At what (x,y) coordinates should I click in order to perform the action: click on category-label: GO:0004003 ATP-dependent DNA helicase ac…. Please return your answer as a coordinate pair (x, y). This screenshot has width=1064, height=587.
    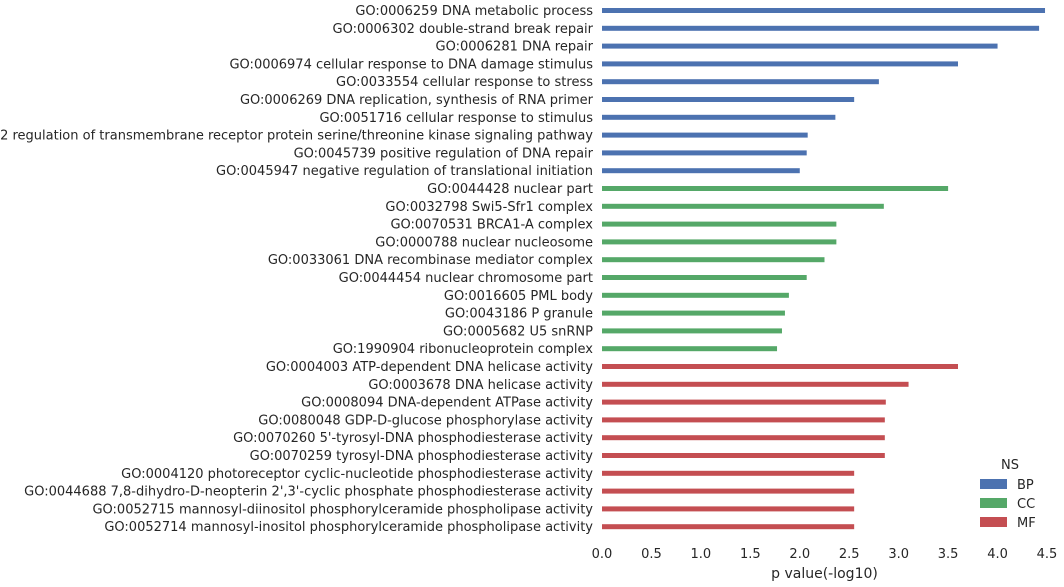
    Looking at the image, I should click on (429, 367).